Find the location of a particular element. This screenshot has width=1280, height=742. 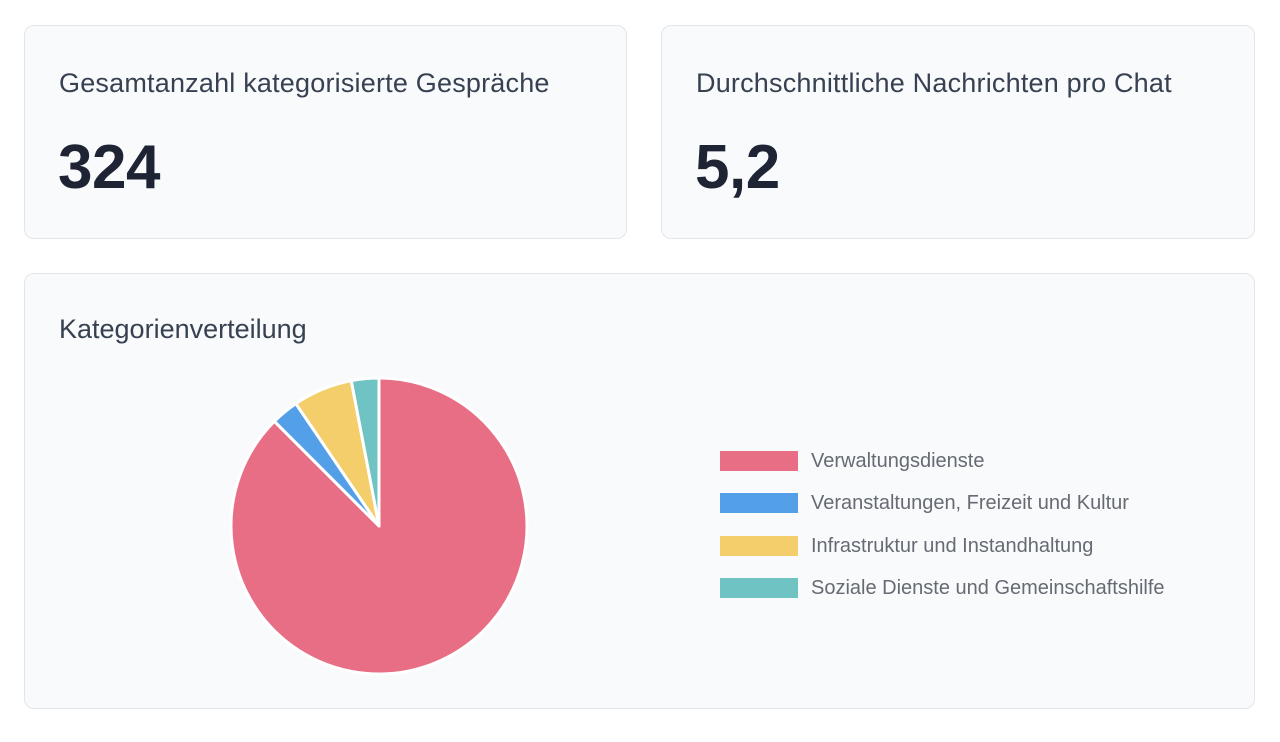

chart-title: Kategorienverteilung is located at coordinates (183, 329).